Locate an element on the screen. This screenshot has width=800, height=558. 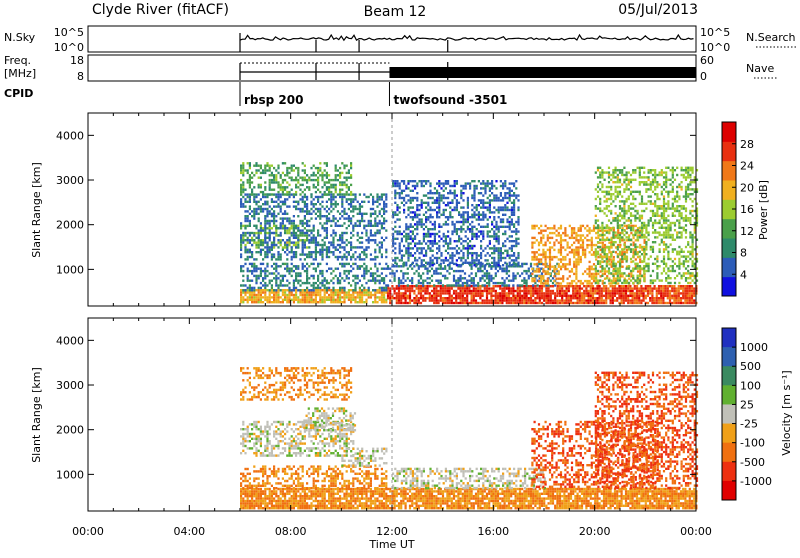
header: Clyde River (fitACF) Beam 12 05/Jul/2013 is located at coordinates (395, 11).